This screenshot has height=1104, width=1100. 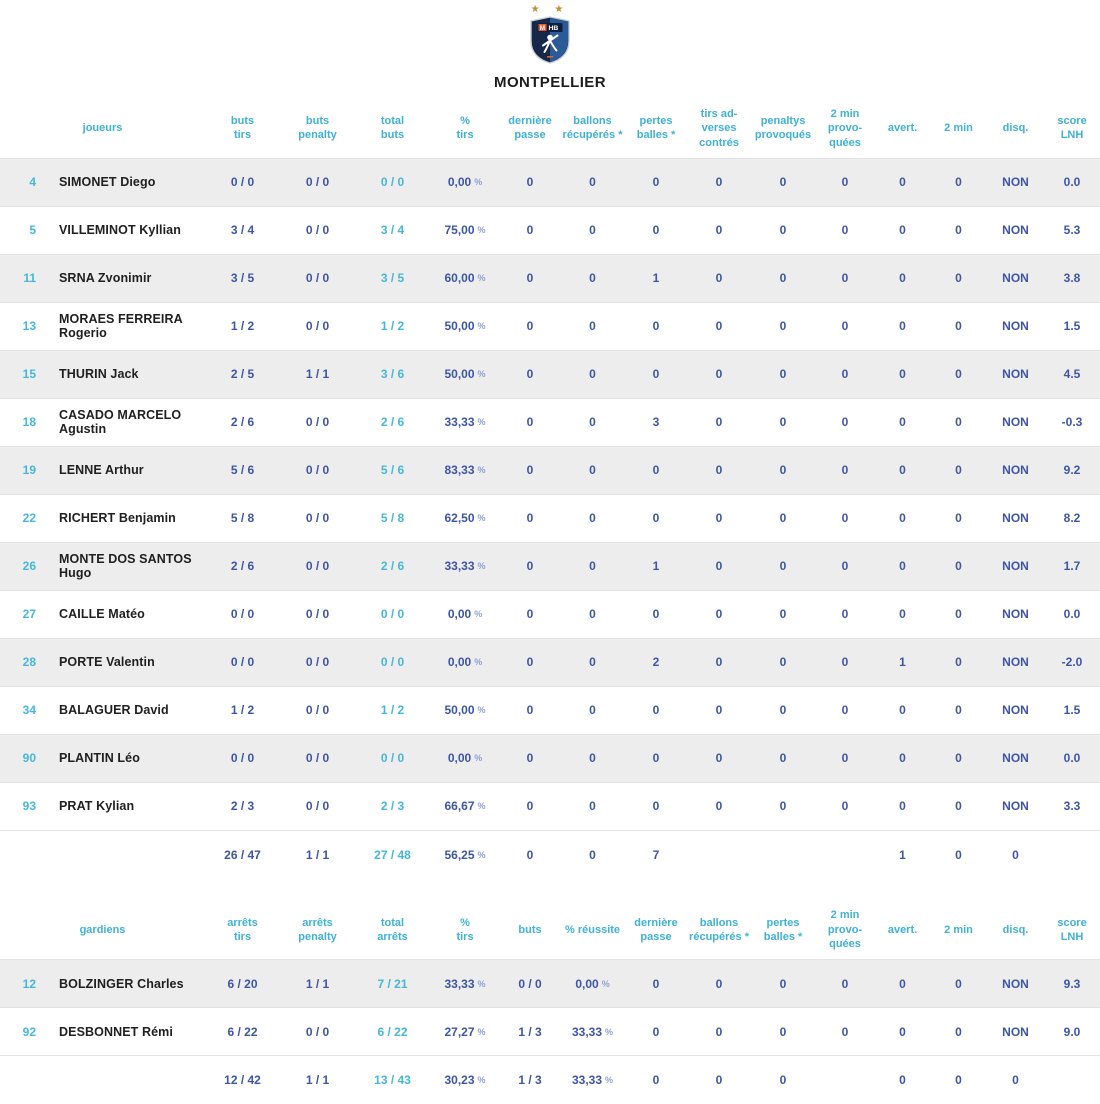 What do you see at coordinates (125, 1031) in the screenshot?
I see `player-name: DESBONNET Rémi` at bounding box center [125, 1031].